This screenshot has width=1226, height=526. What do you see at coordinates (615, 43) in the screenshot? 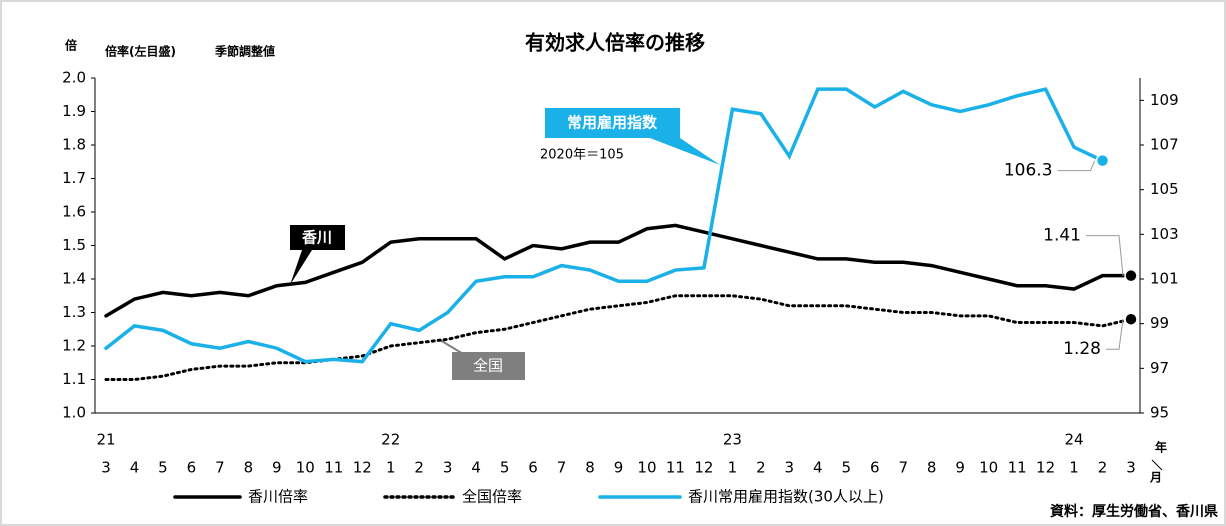
I see `chart-title: 有効求人倍率の推移` at bounding box center [615, 43].